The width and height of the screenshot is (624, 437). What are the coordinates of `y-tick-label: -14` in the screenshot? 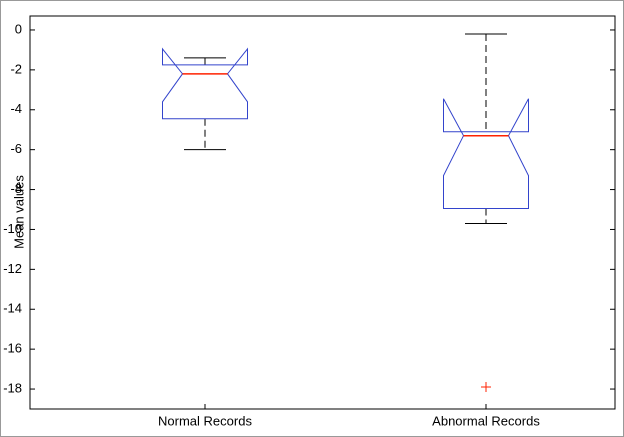 It's located at (12, 308).